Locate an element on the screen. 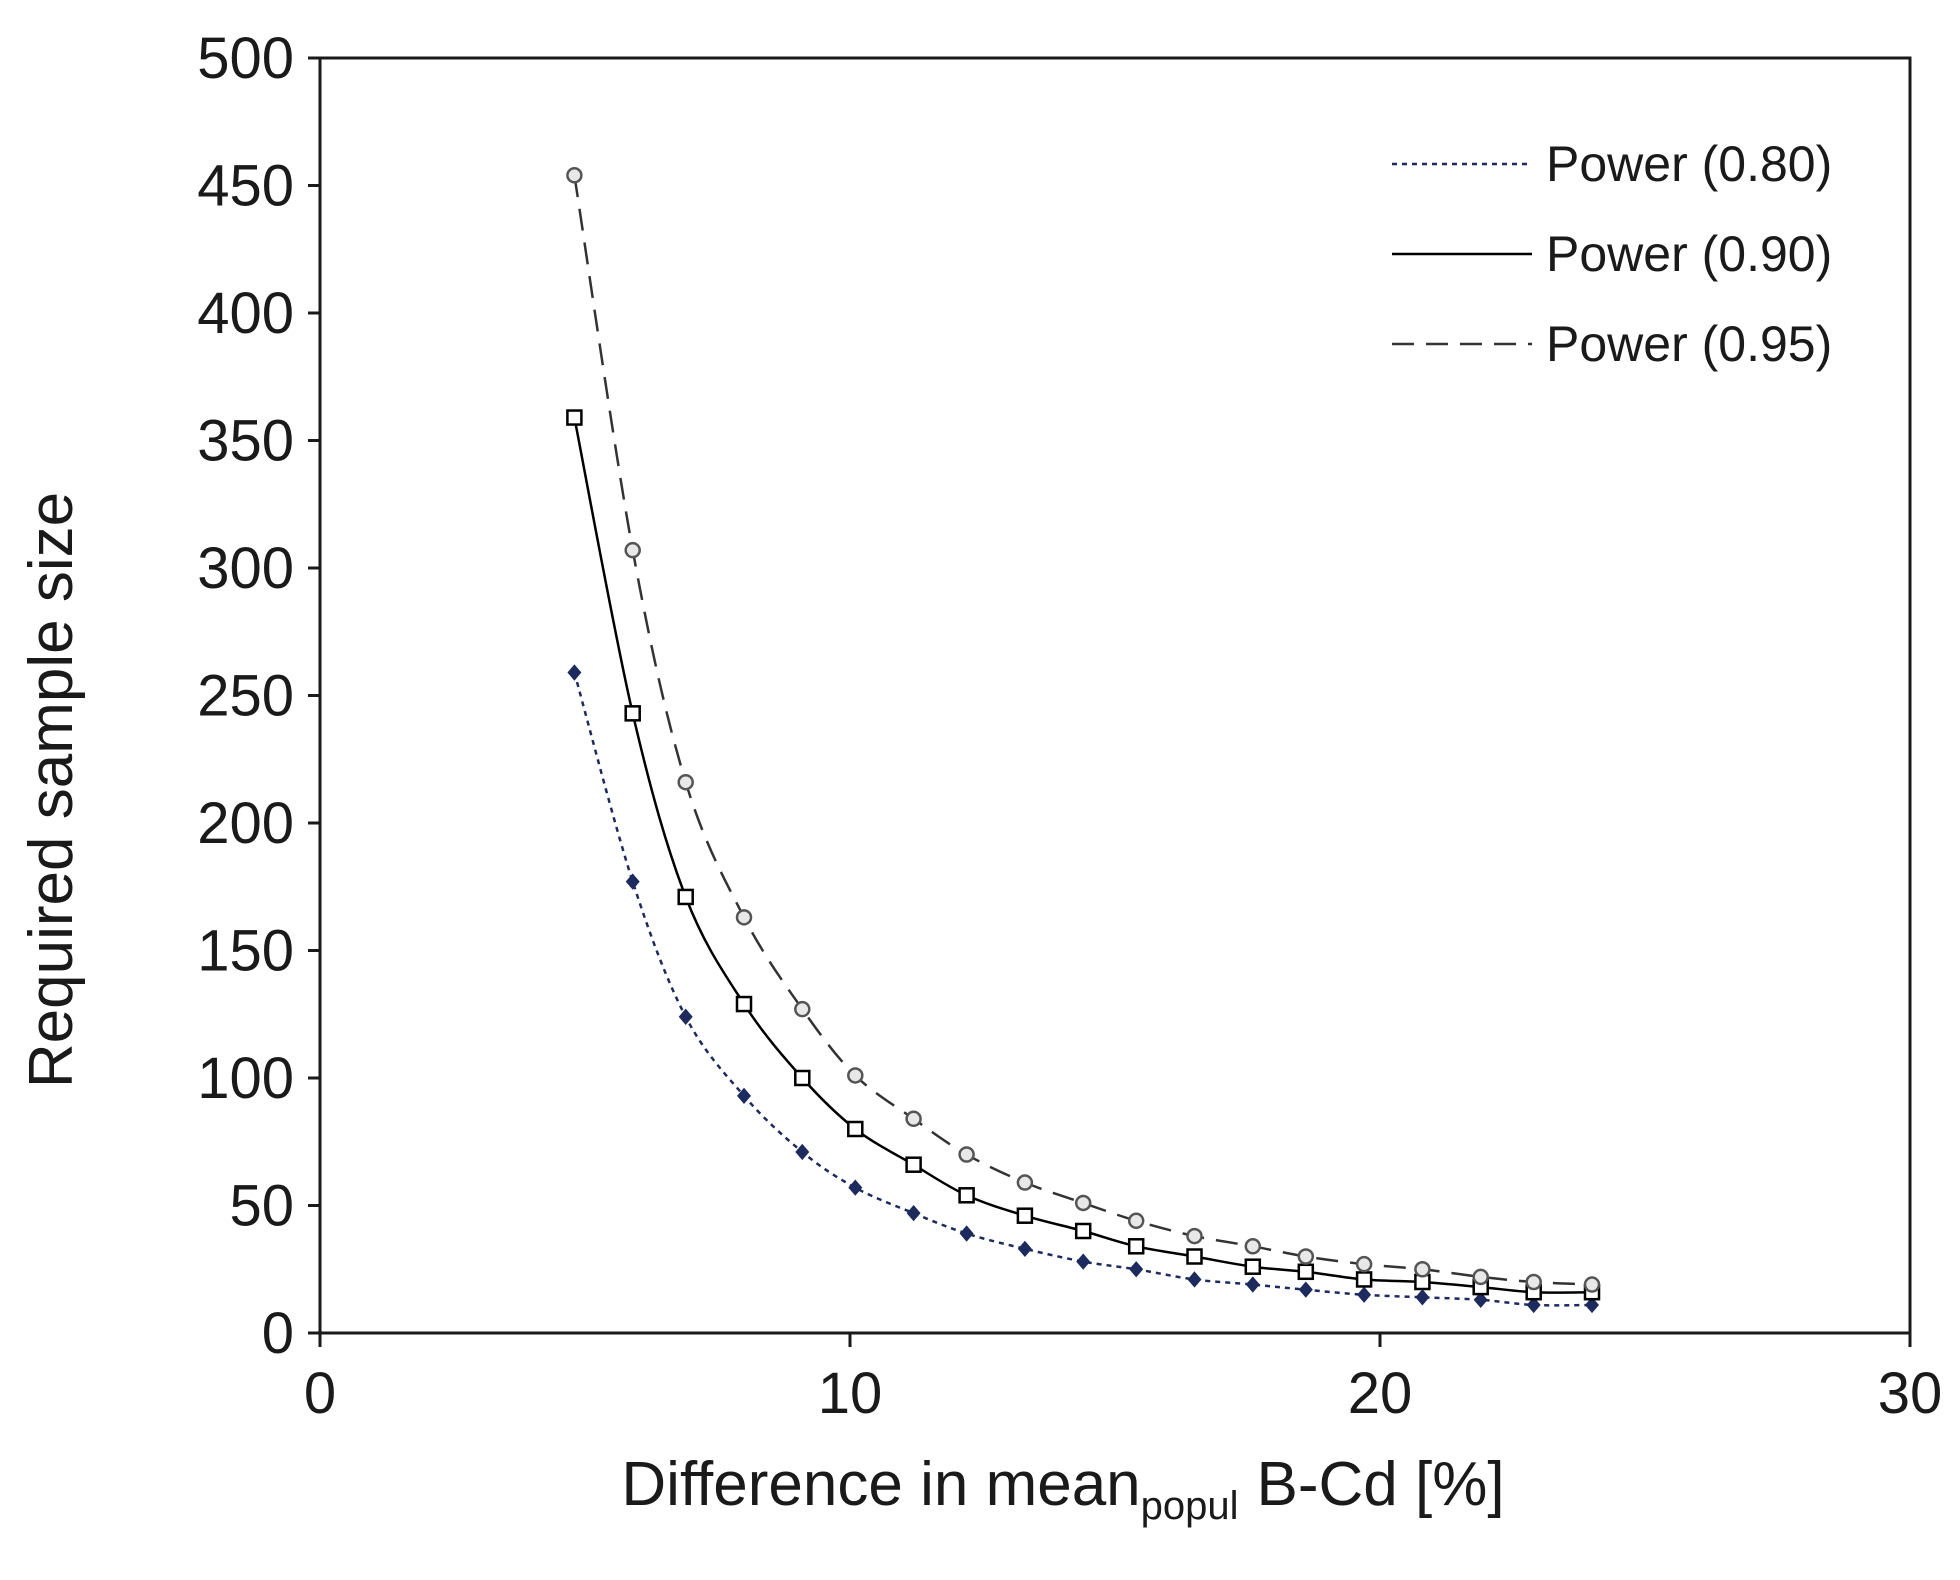 The image size is (1960, 1580). y-axis: 0 50 100 150 200 250 300 350 400 450 500 is located at coordinates (258, 696).